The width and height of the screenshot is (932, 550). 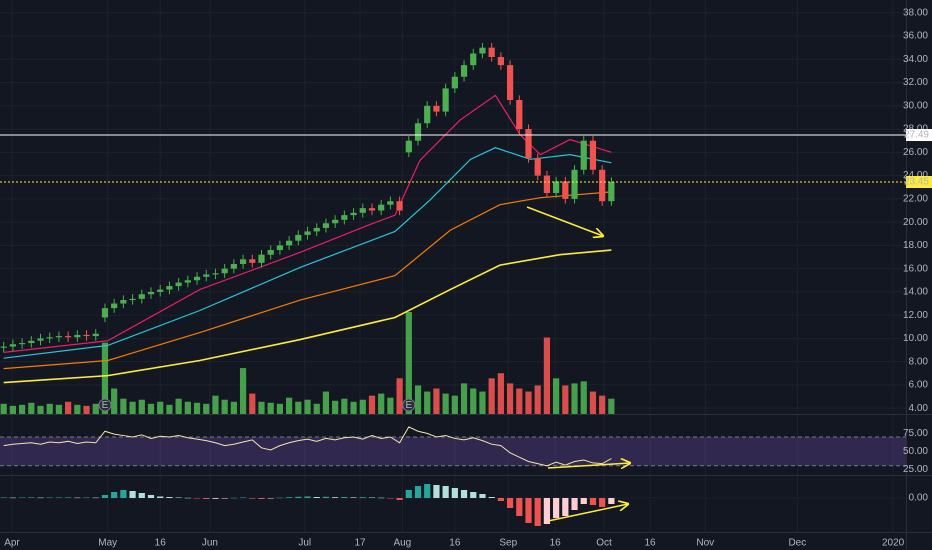 I want to click on y-tick-label: 18.00, so click(x=915, y=245).